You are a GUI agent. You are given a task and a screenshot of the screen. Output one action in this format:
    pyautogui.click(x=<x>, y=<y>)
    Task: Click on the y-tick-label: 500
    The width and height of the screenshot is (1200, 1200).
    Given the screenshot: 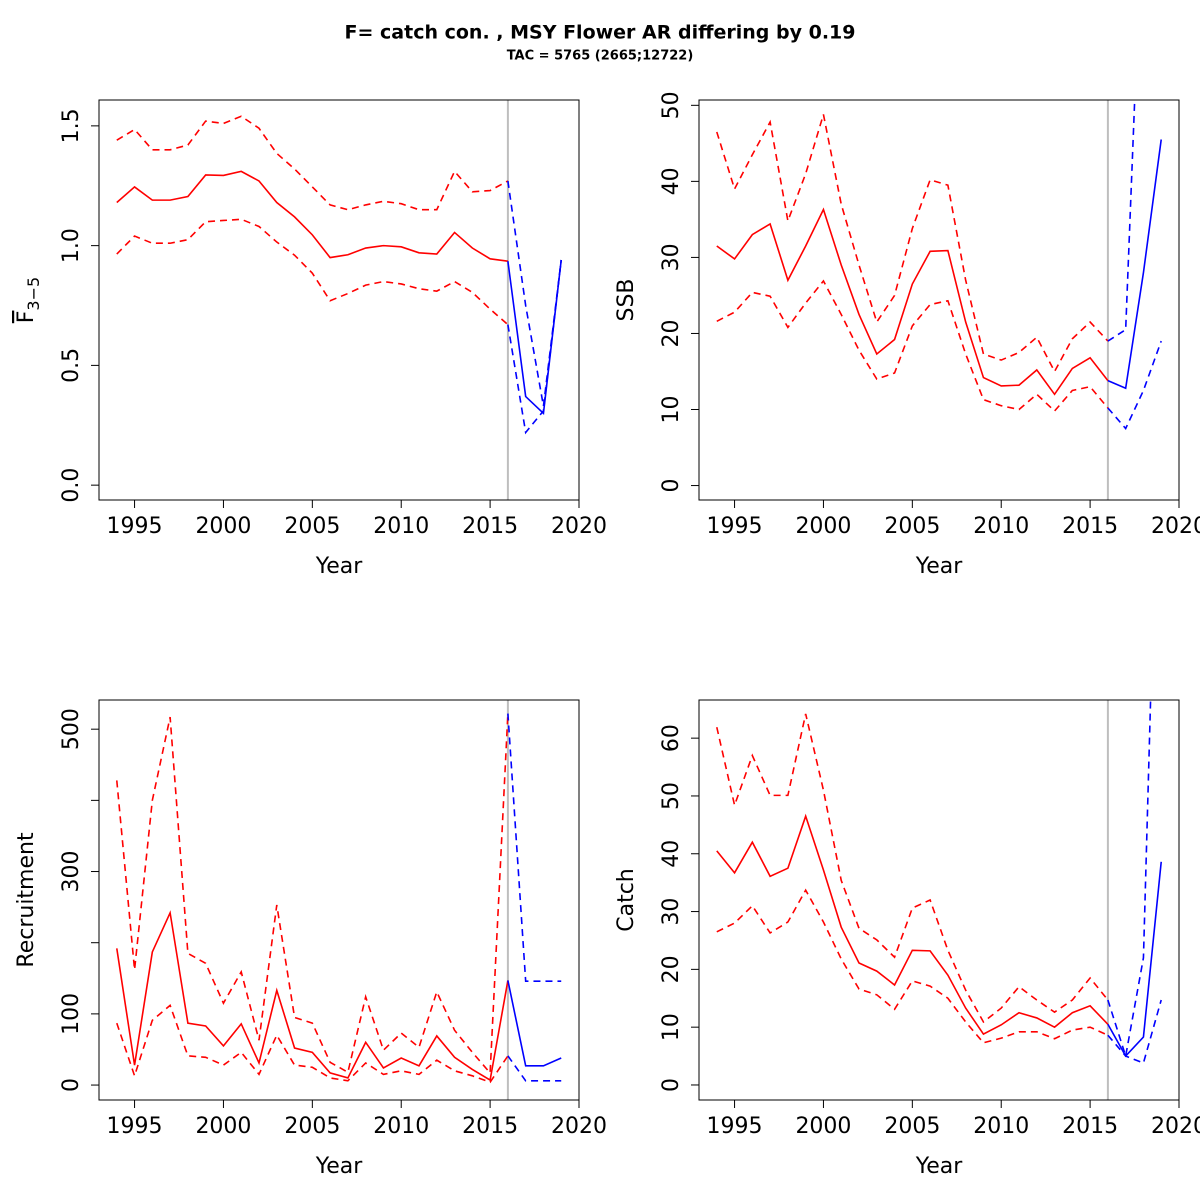 What is the action you would take?
    pyautogui.click(x=71, y=729)
    